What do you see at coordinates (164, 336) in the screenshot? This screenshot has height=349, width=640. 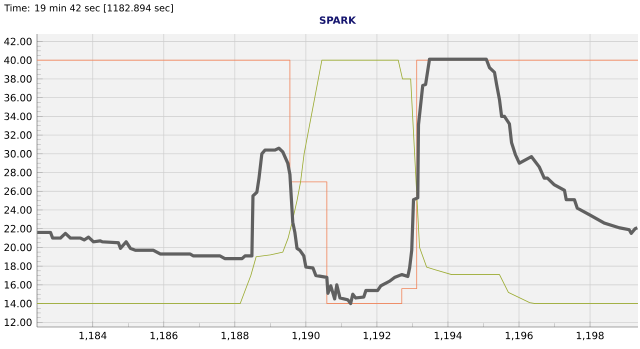 I see `x-tick-label: 1,186` at bounding box center [164, 336].